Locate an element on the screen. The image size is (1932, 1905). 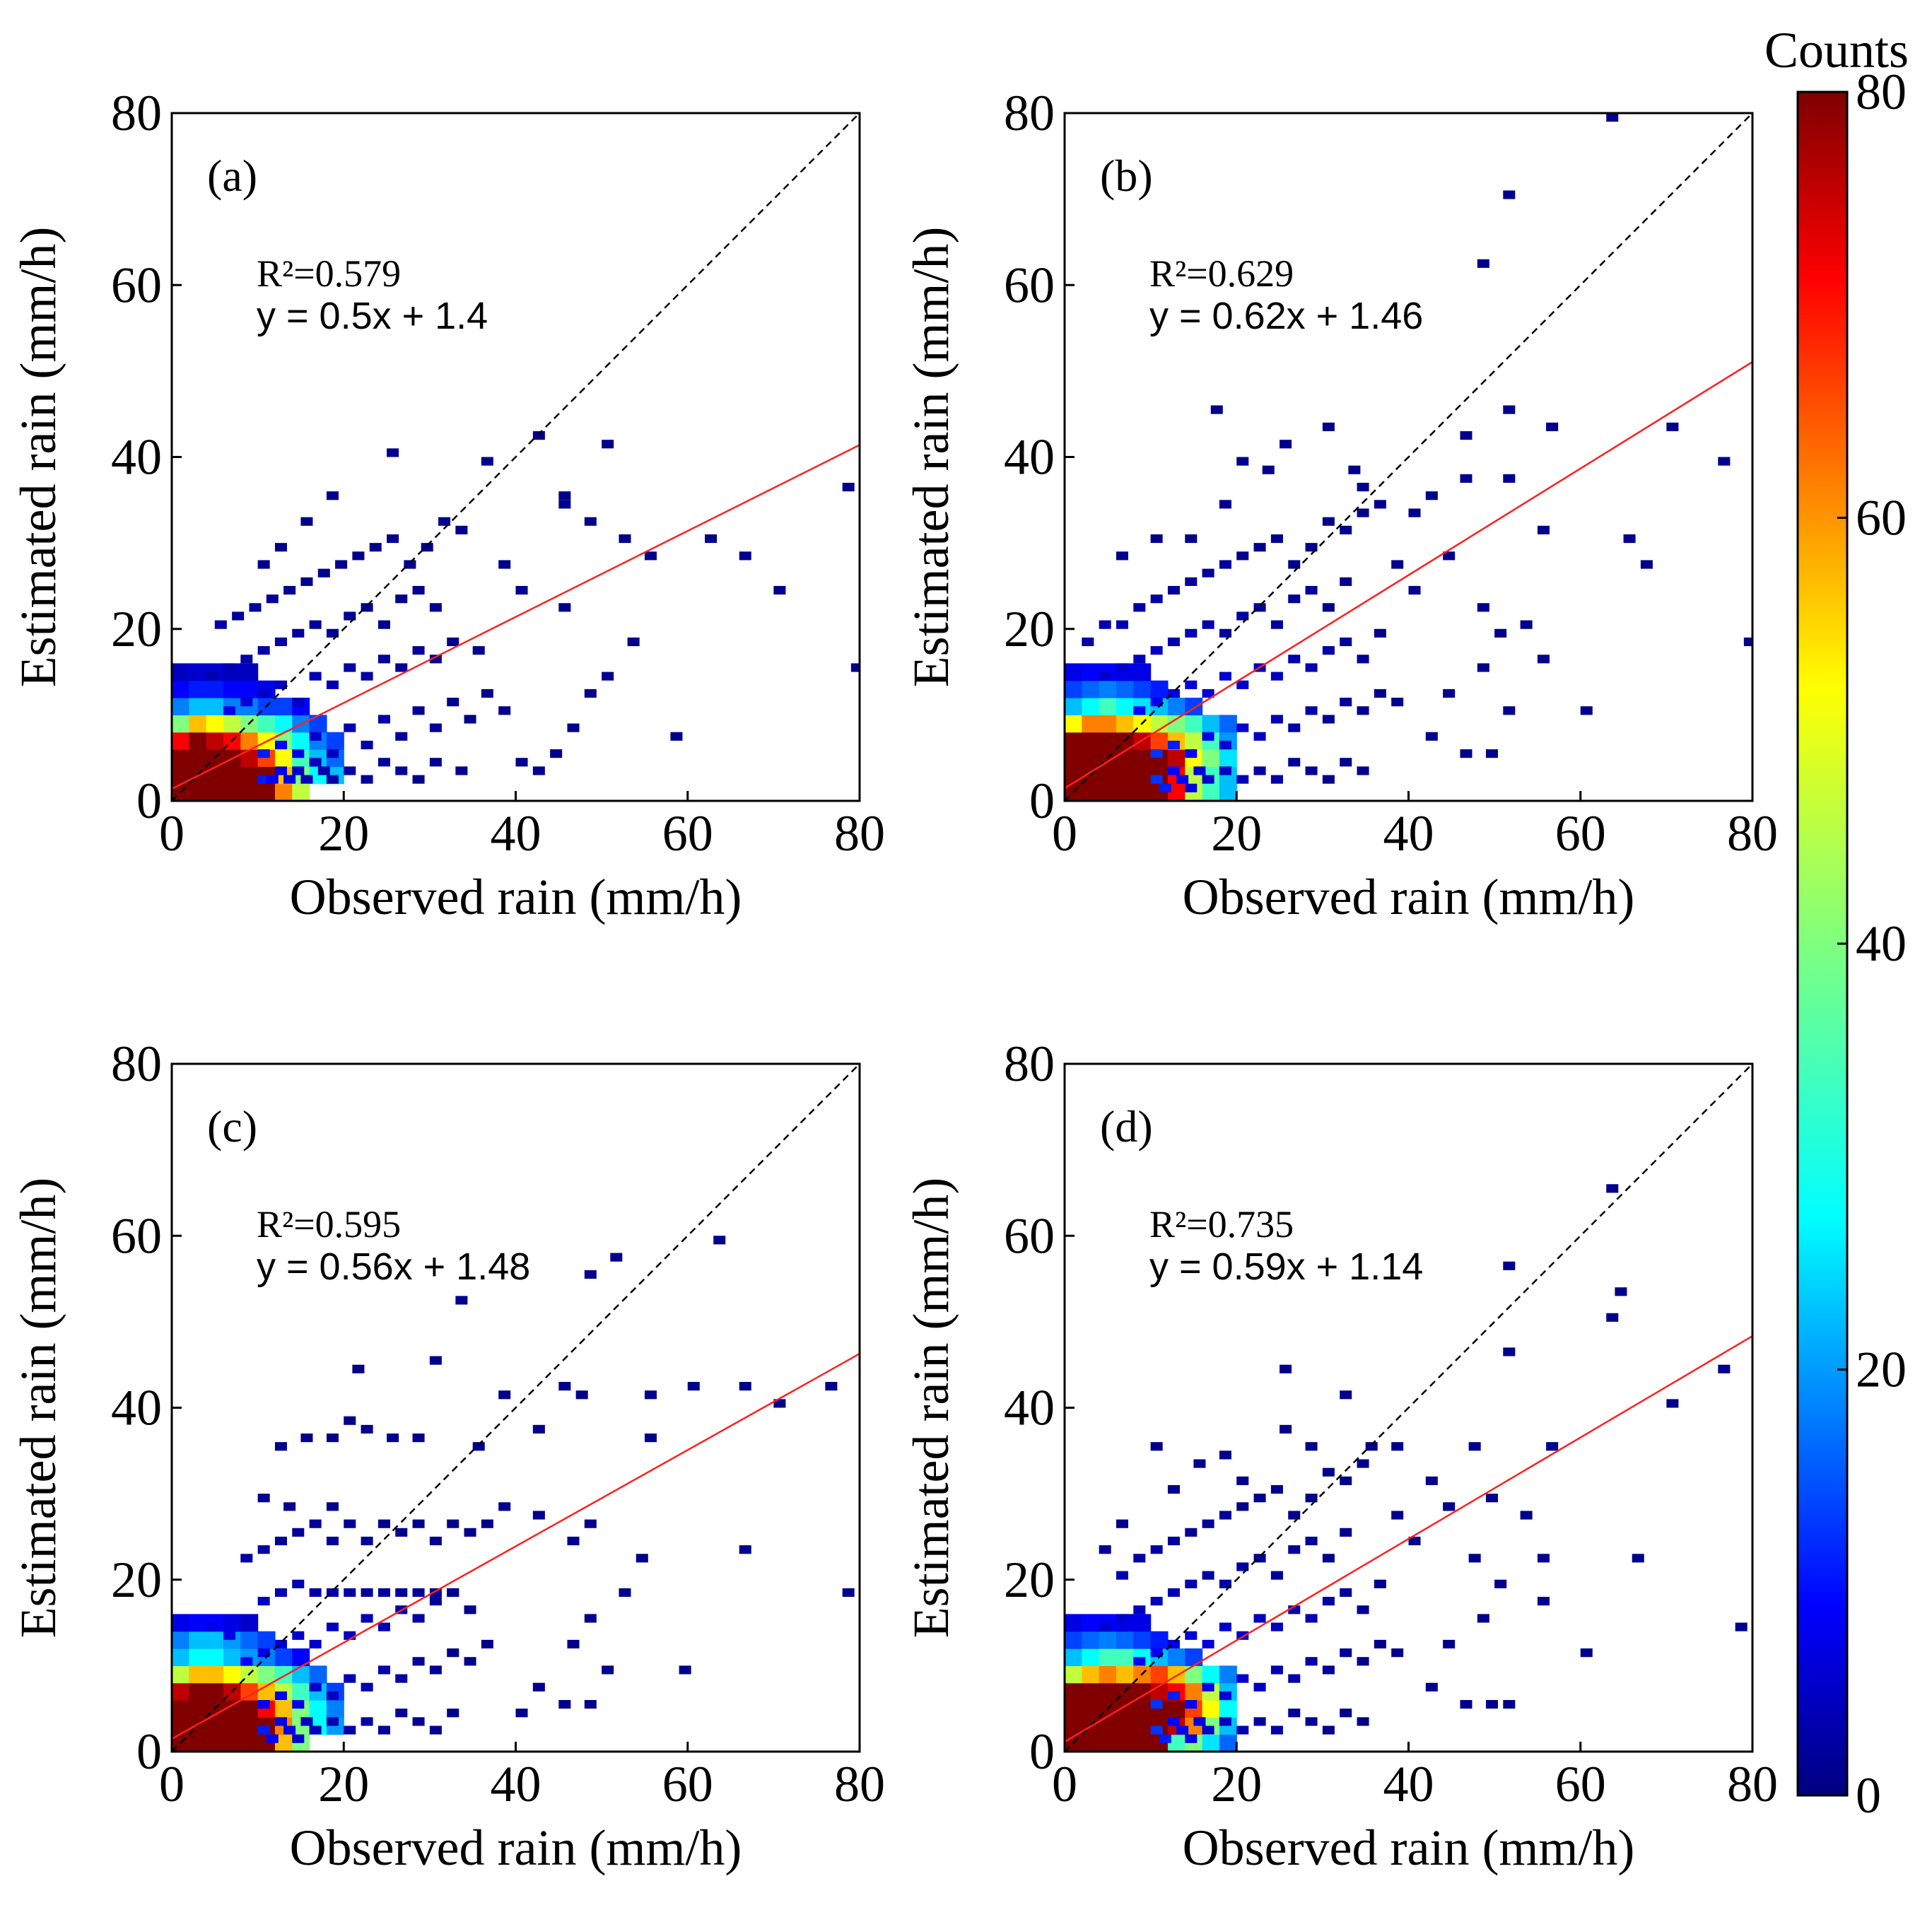
x-axis-label: Observed rain (mm/h) is located at coordinates (1409, 1848).